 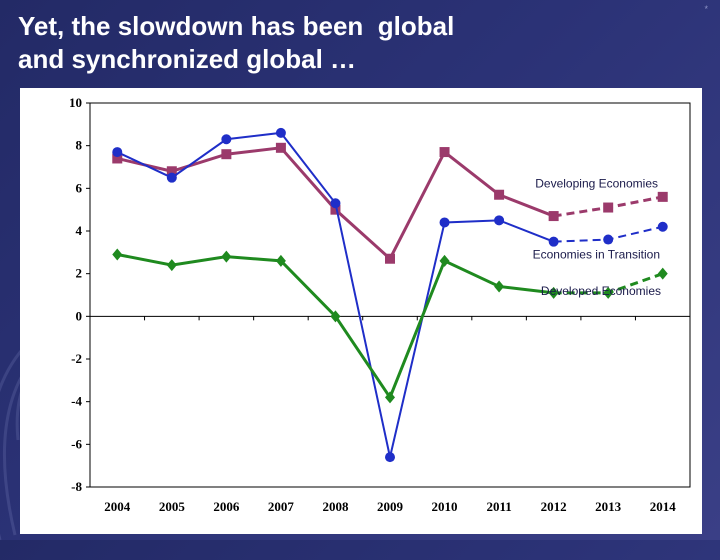 I want to click on page-mark: *, so click(x=706, y=9).